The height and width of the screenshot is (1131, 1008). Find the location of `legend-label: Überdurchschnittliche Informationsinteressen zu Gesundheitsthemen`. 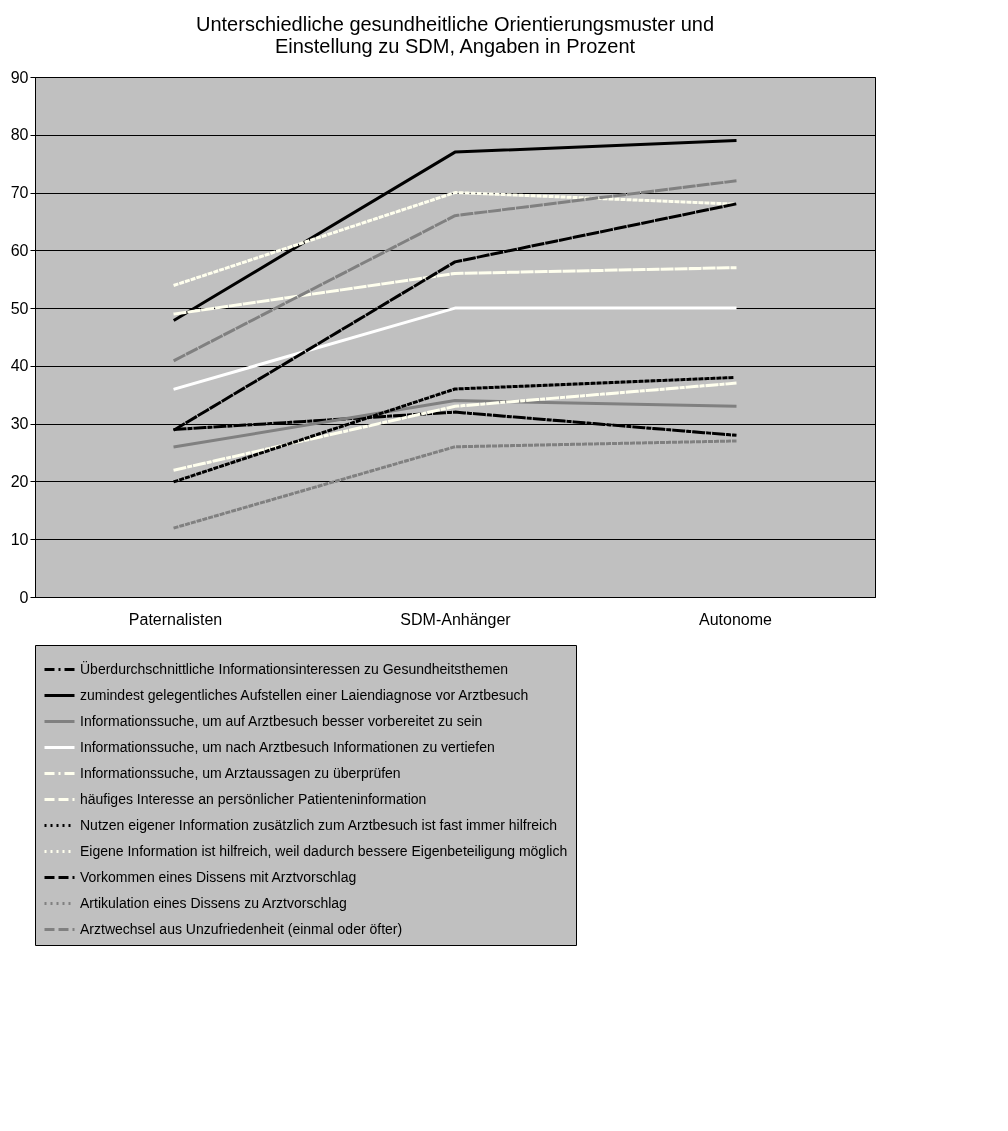

legend-label: Überdurchschnittliche Informationsinteressen zu Gesundheitsthemen is located at coordinates (294, 668).